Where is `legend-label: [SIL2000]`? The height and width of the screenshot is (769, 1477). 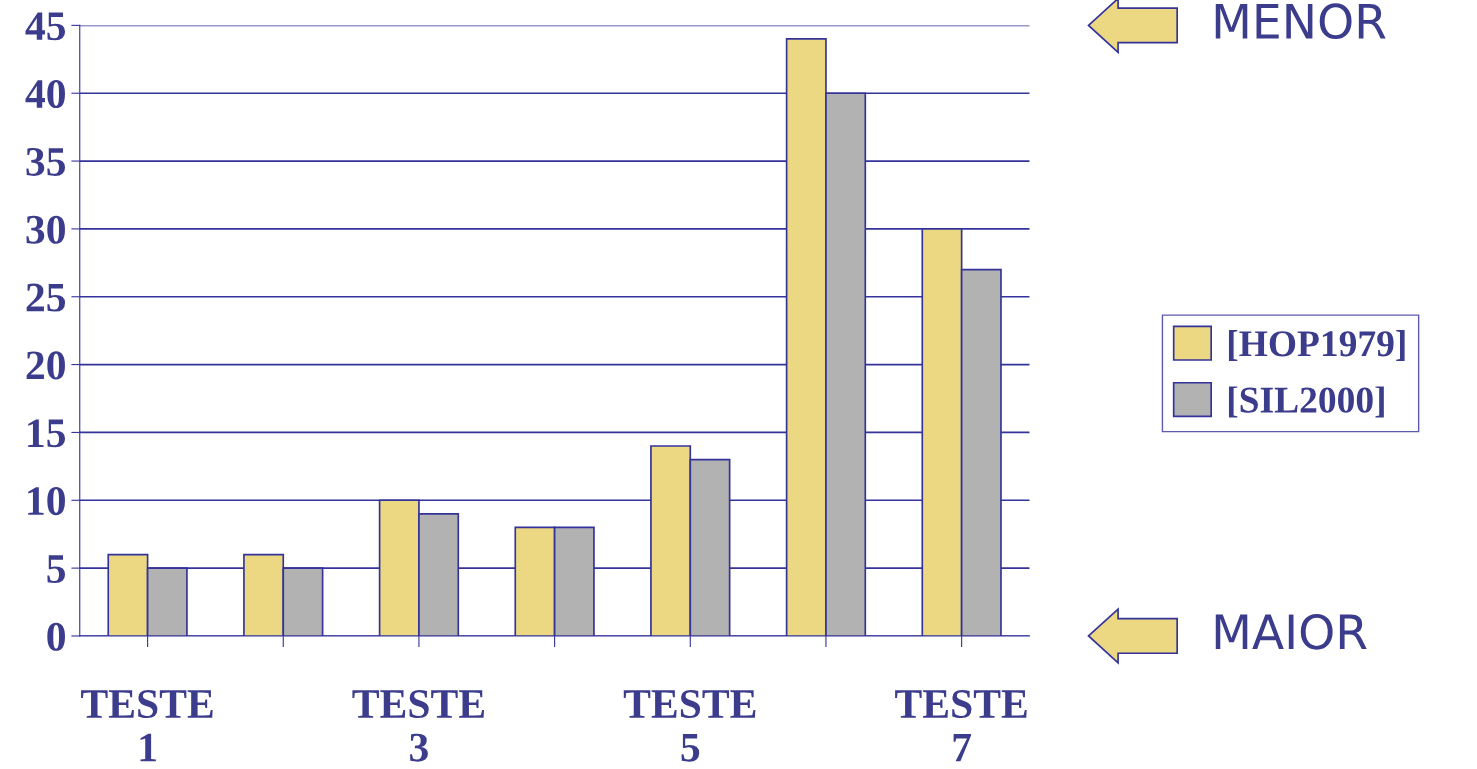 legend-label: [SIL2000] is located at coordinates (1306, 402).